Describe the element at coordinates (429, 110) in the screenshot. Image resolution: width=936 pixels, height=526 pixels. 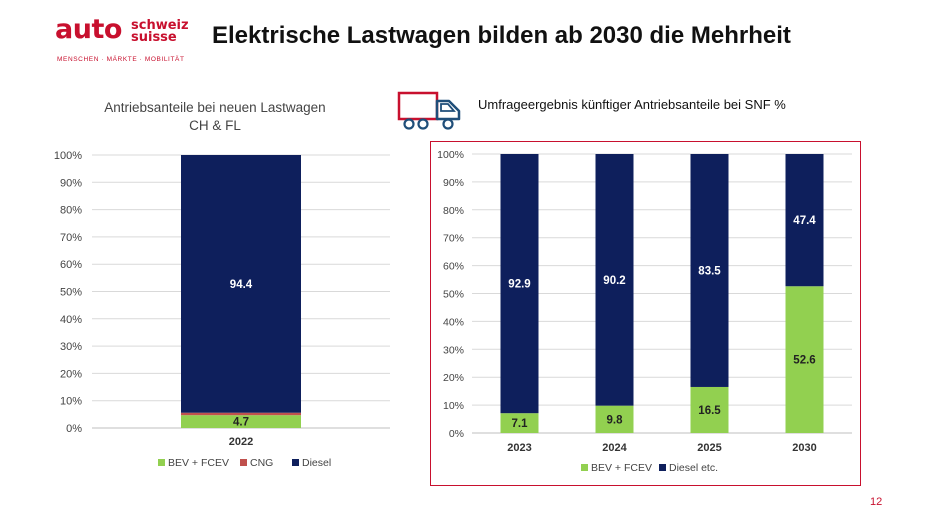
I see `truck-icon` at that location.